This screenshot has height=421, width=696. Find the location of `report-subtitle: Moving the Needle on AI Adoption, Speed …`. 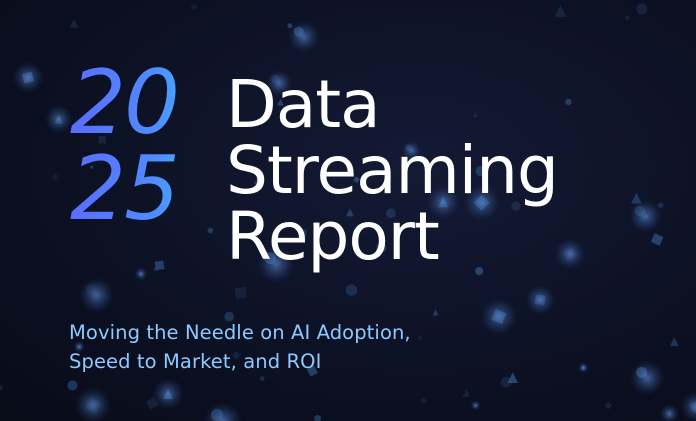

report-subtitle: Moving the Needle on AI Adoption, Speed … is located at coordinates (349, 347).